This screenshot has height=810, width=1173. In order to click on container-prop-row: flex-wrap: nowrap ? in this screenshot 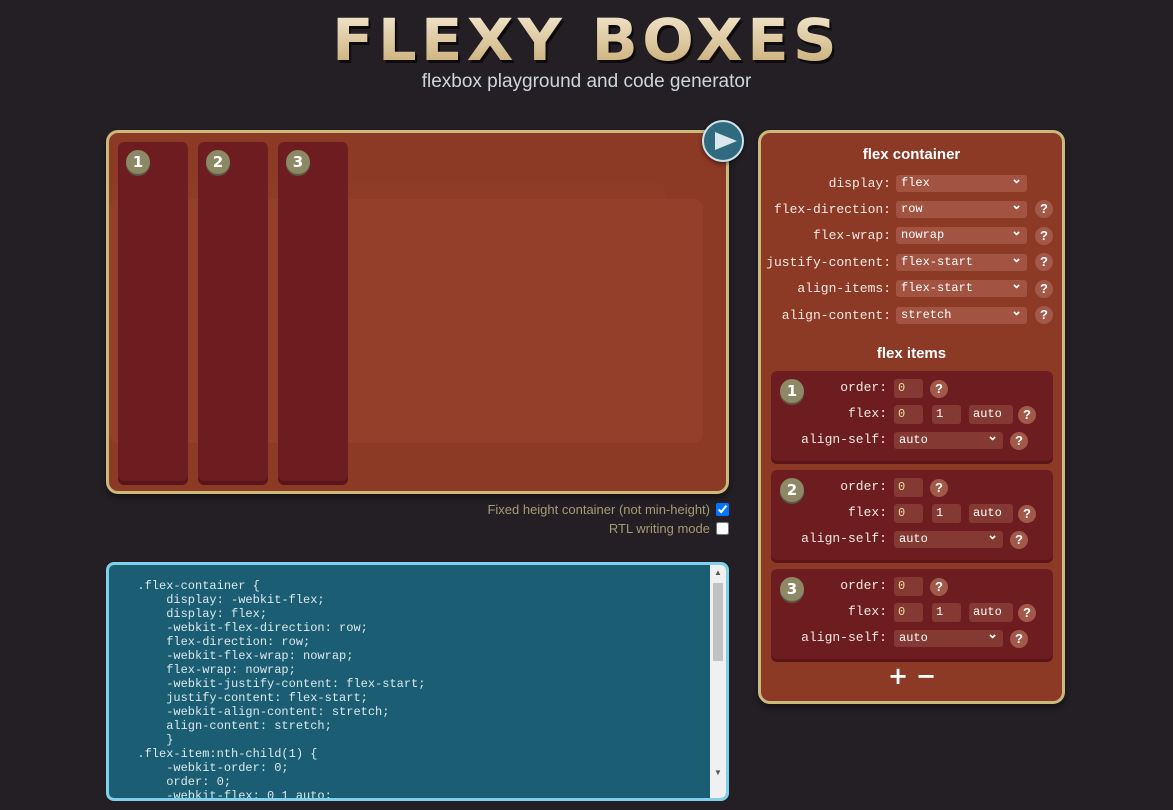, I will do `click(911, 234)`.